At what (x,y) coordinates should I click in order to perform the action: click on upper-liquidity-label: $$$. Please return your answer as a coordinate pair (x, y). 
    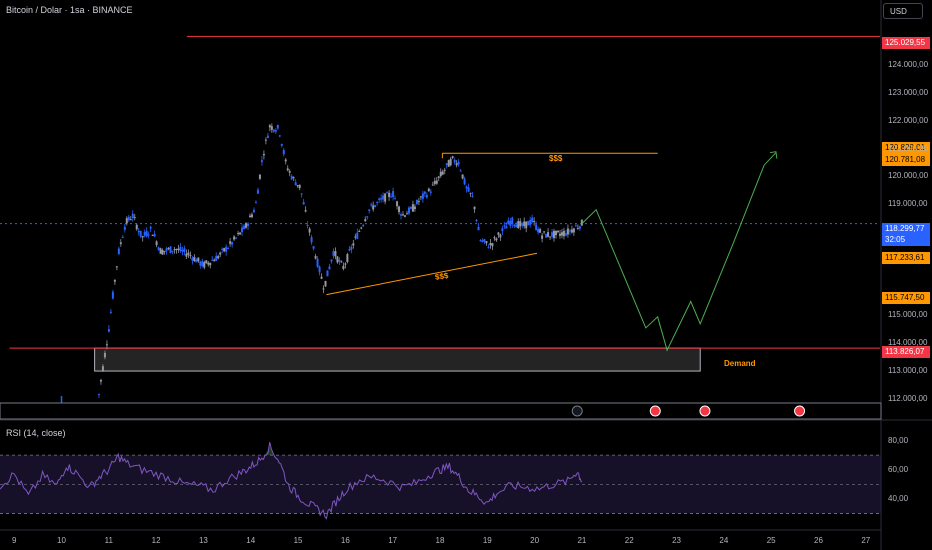
    Looking at the image, I should click on (556, 158).